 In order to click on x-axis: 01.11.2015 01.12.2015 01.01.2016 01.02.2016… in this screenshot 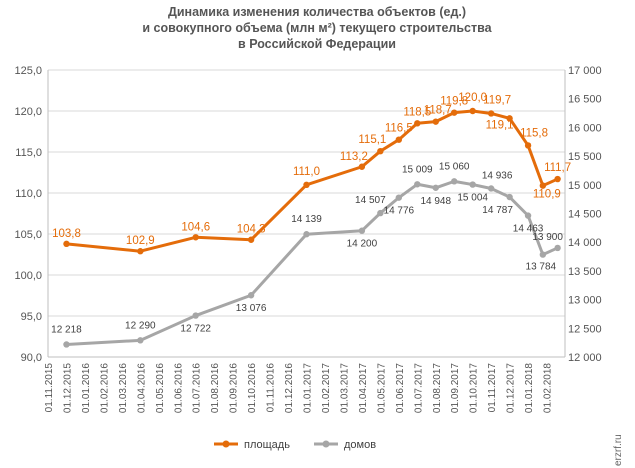, I will do `click(299, 388)`.